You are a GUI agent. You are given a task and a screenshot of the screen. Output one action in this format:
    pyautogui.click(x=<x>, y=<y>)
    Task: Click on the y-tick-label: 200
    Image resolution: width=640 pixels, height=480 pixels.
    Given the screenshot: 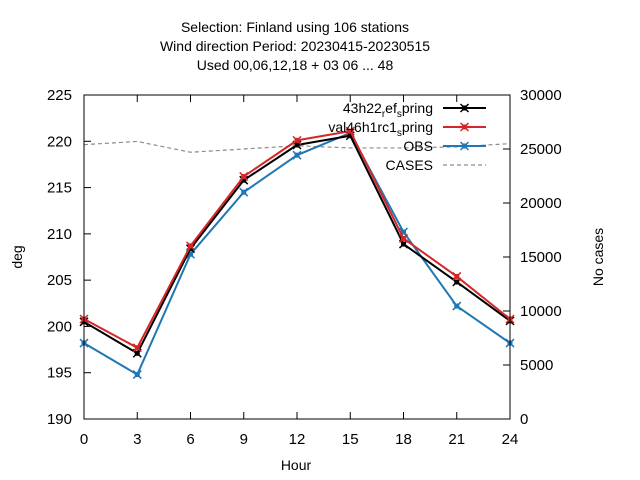 What is the action you would take?
    pyautogui.click(x=59, y=326)
    